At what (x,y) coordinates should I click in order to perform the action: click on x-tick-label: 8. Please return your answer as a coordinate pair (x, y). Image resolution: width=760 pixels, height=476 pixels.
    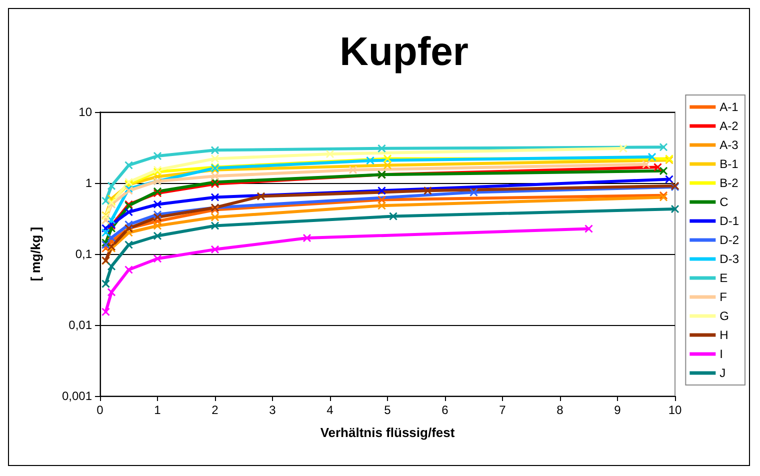
    Looking at the image, I should click on (560, 410).